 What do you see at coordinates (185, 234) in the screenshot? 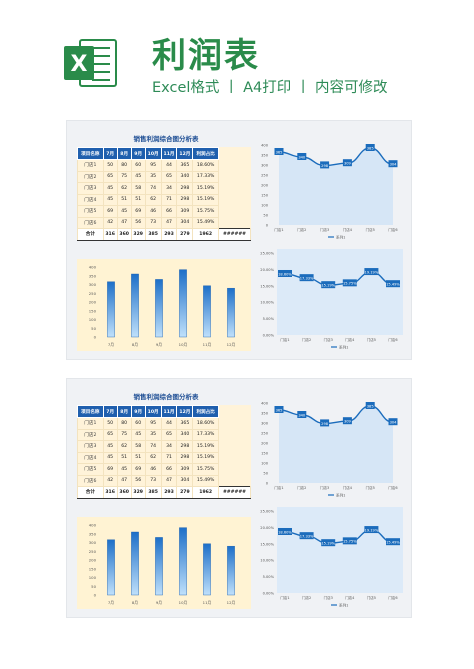
I see `total-cell: 279` at bounding box center [185, 234].